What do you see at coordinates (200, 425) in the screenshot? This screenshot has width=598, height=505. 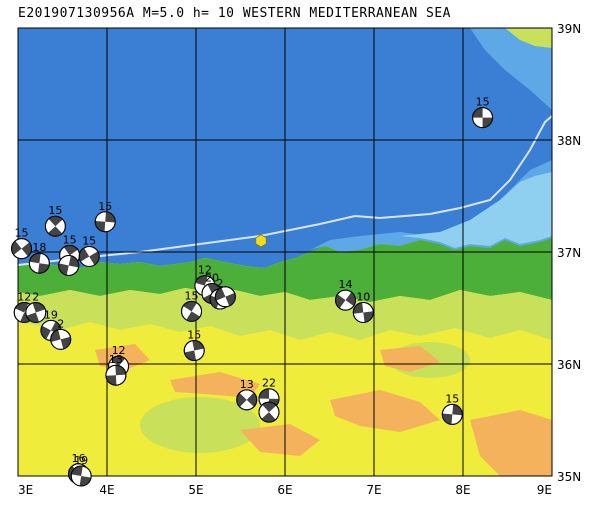 I see `plains-south` at bounding box center [200, 425].